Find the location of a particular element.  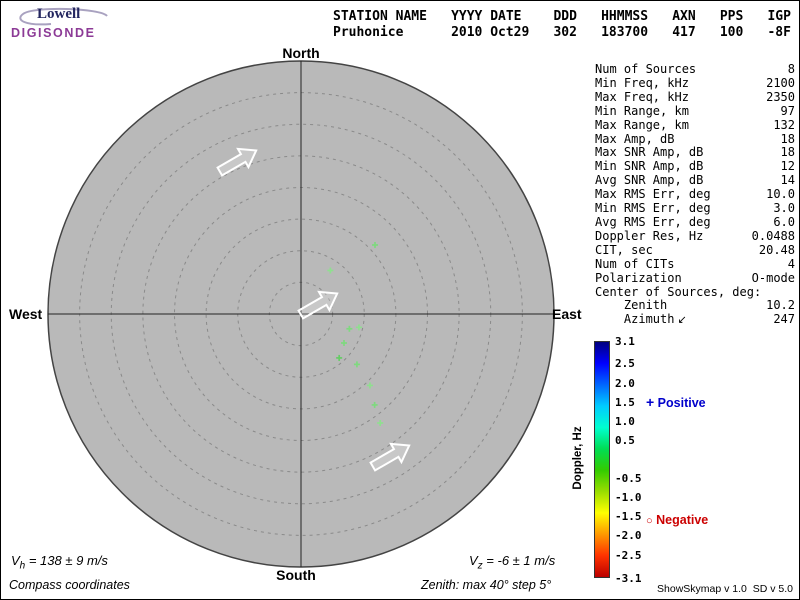

header-column-value: -8F is located at coordinates (779, 32).